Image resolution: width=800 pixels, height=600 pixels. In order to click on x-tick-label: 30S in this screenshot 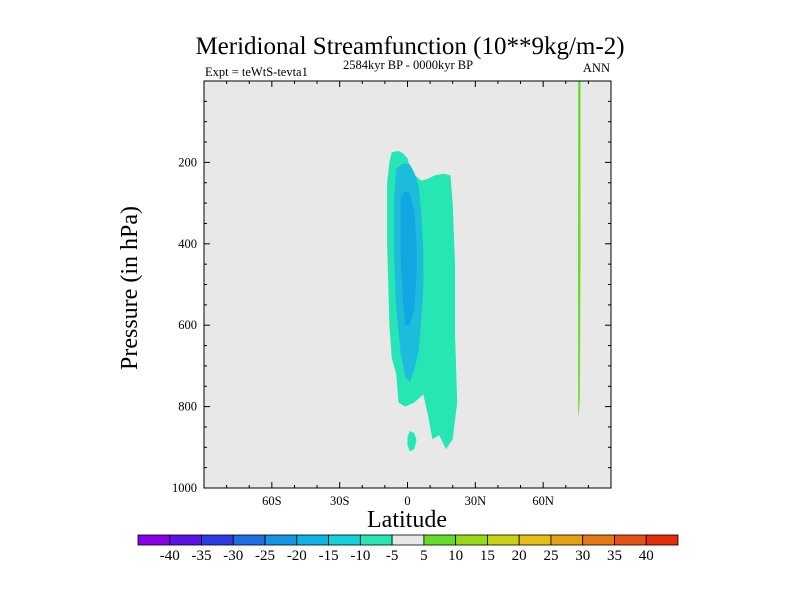, I will do `click(340, 501)`.